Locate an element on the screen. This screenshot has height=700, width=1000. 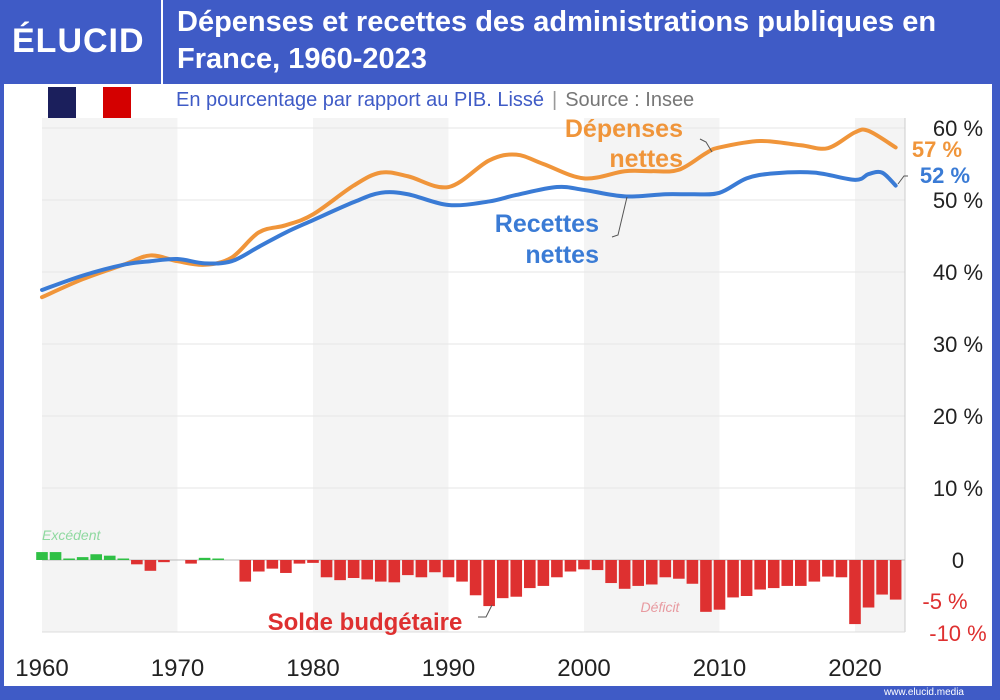
y-tick-label: 60 % is located at coordinates (958, 128).